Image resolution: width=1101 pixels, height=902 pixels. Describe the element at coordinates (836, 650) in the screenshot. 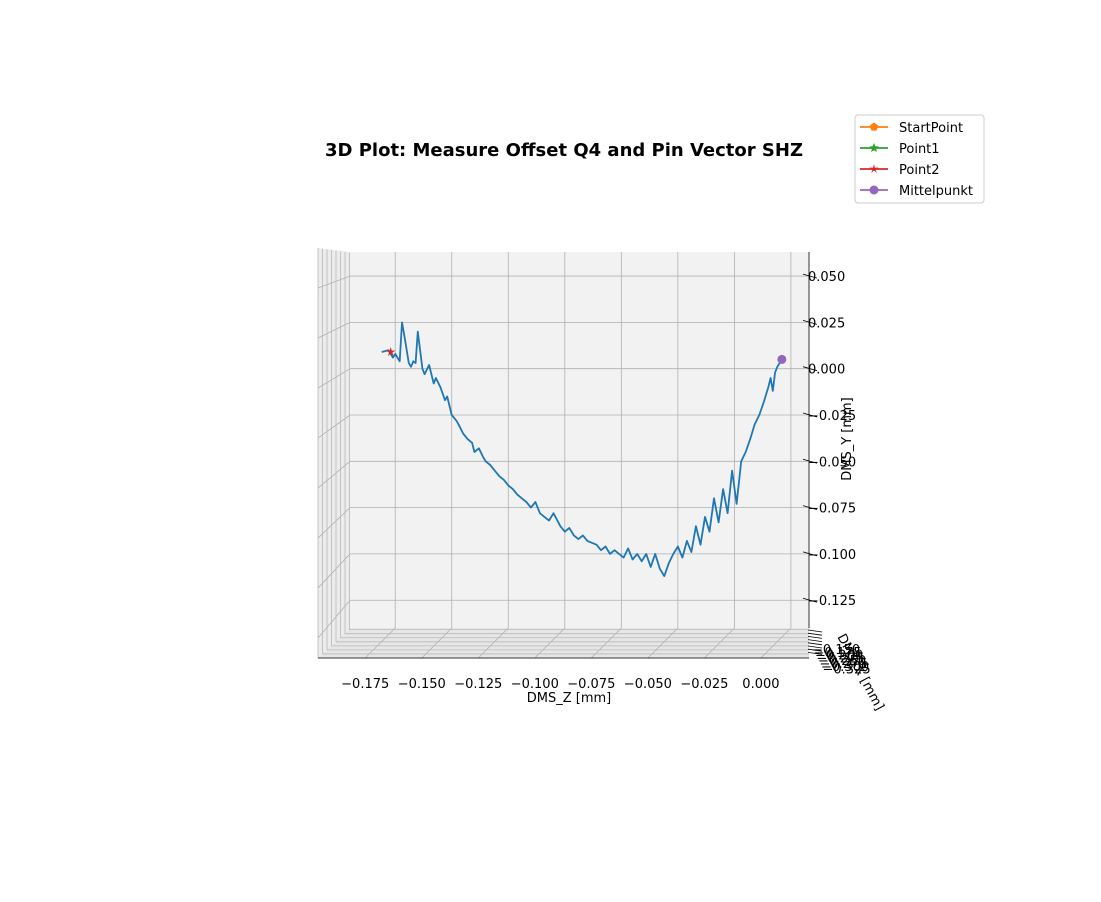

I see `depth-tick-label-0: −0.150` at that location.